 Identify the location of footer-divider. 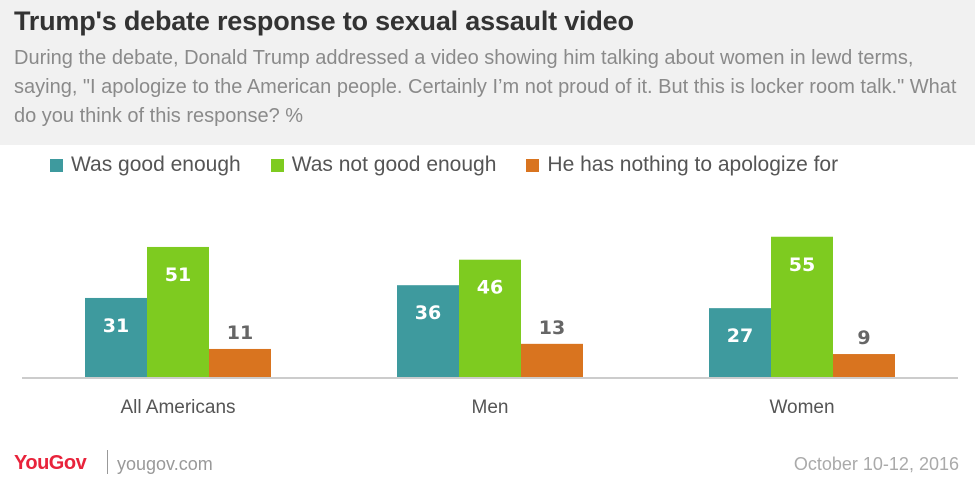
(107, 462).